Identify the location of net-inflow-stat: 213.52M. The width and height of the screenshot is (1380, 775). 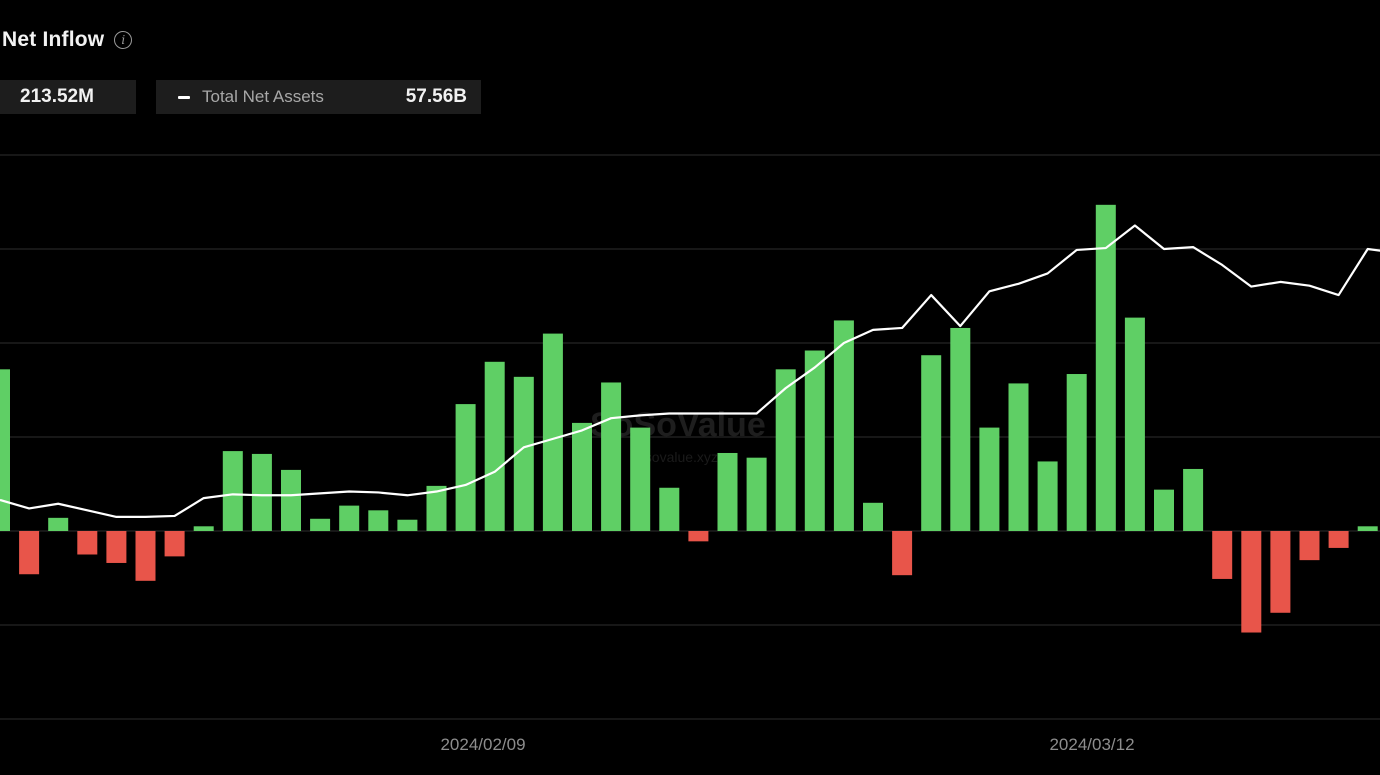
(68, 97).